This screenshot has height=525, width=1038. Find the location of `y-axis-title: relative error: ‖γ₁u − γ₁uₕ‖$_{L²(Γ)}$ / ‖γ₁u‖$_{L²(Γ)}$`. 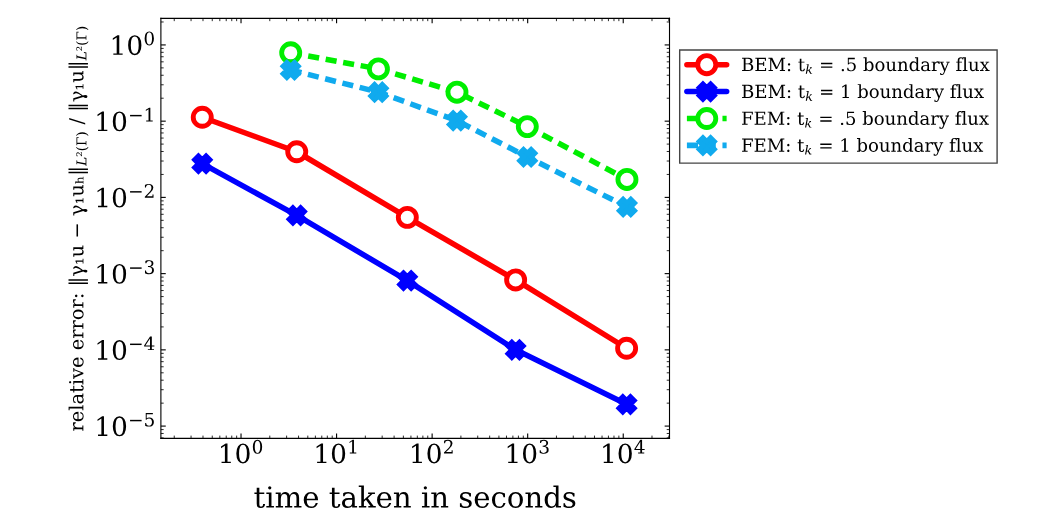

y-axis-title: relative error: ‖γ₁u − γ₁uₕ‖$_{L²(Γ)}$ / ‖γ₁u‖$_{L²(Γ)}$ is located at coordinates (78, 228).